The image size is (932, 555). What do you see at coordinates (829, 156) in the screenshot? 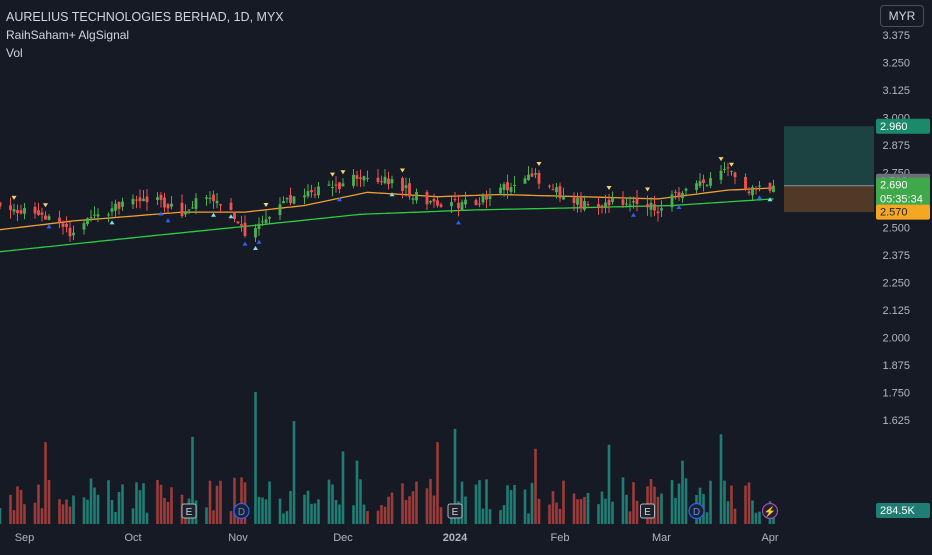
I see `target-zone` at bounding box center [829, 156].